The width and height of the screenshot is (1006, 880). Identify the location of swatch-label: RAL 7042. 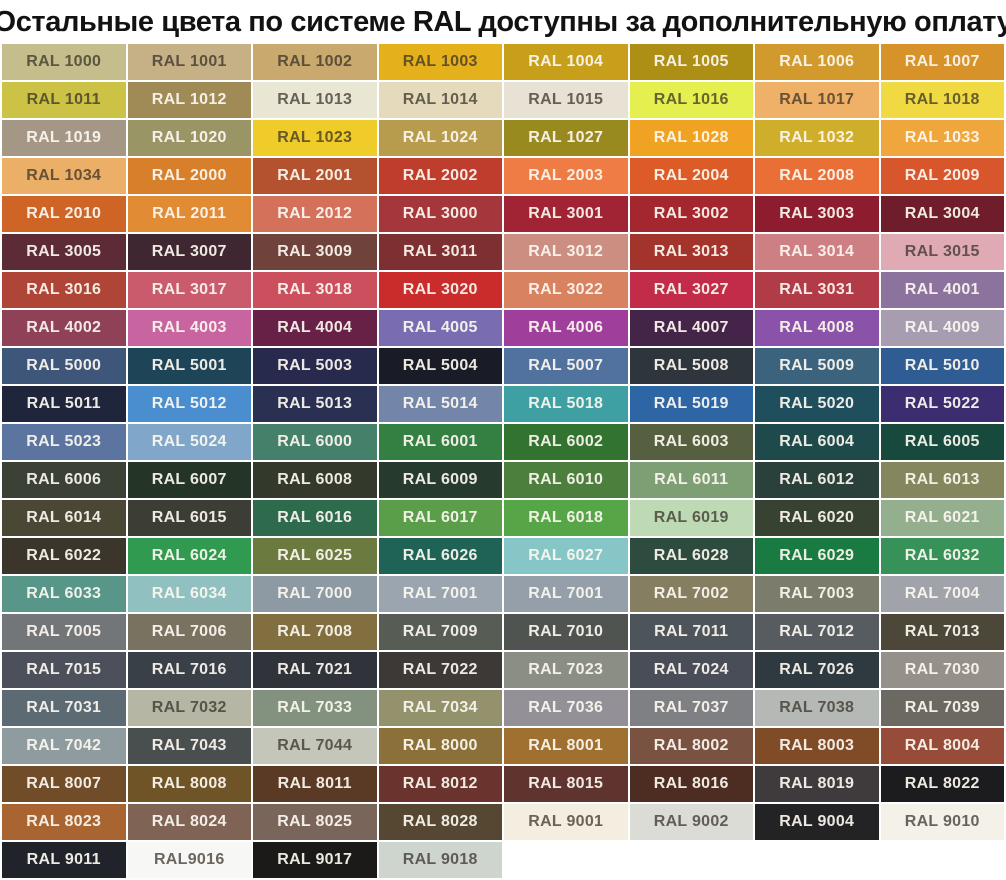
(64, 745).